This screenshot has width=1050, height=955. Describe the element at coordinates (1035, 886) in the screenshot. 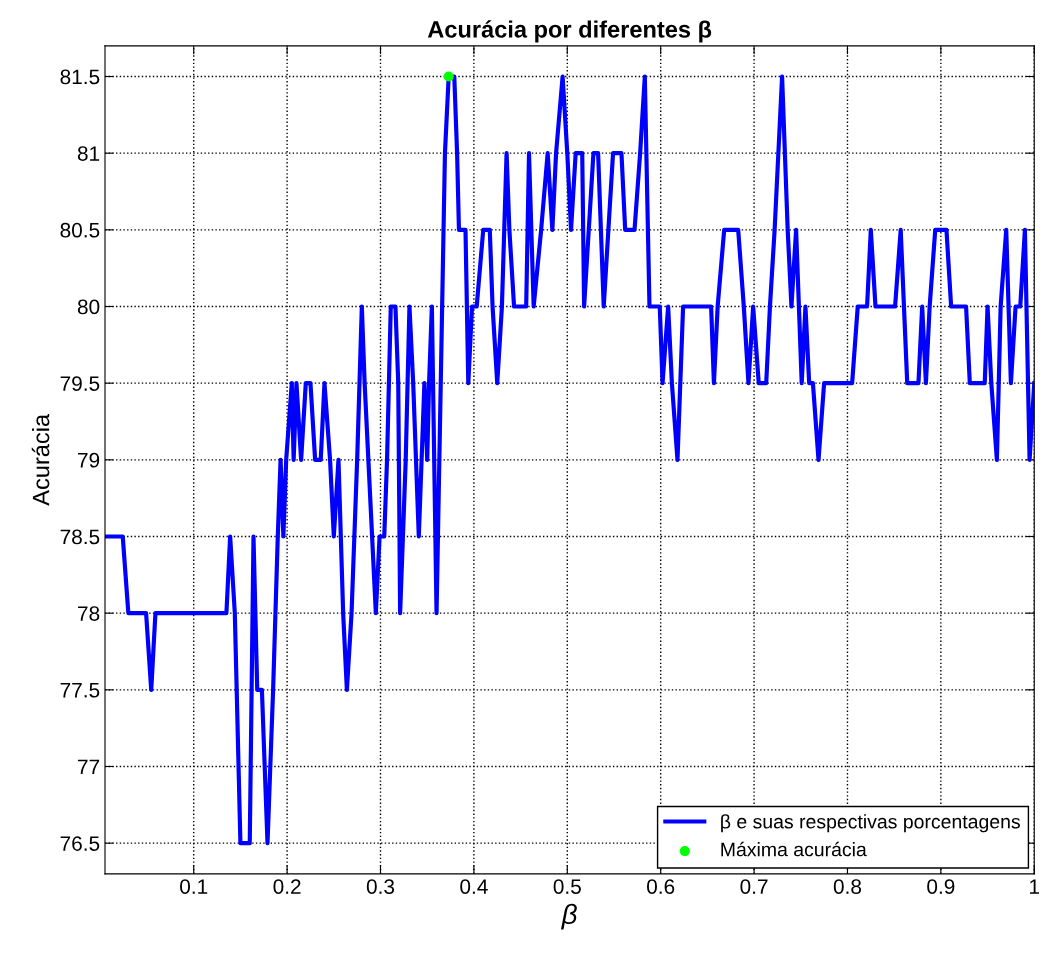

I see `x-tick-label: 1` at that location.